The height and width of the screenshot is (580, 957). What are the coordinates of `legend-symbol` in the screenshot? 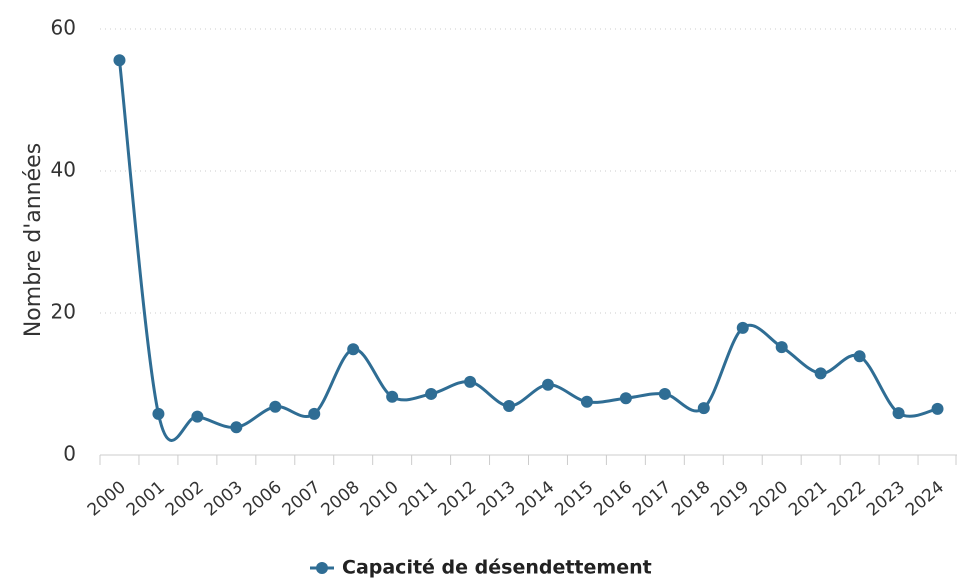 It's located at (322, 568).